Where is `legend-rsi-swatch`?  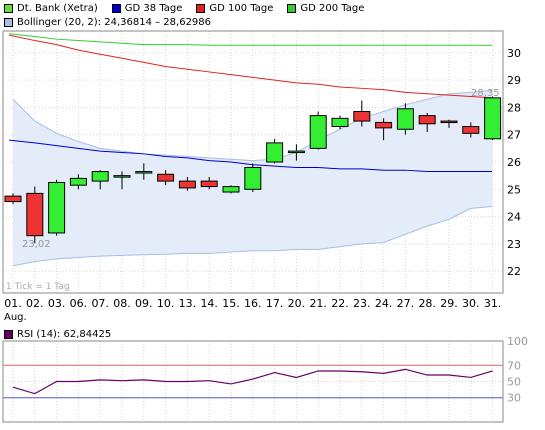 legend-rsi-swatch is located at coordinates (8, 334).